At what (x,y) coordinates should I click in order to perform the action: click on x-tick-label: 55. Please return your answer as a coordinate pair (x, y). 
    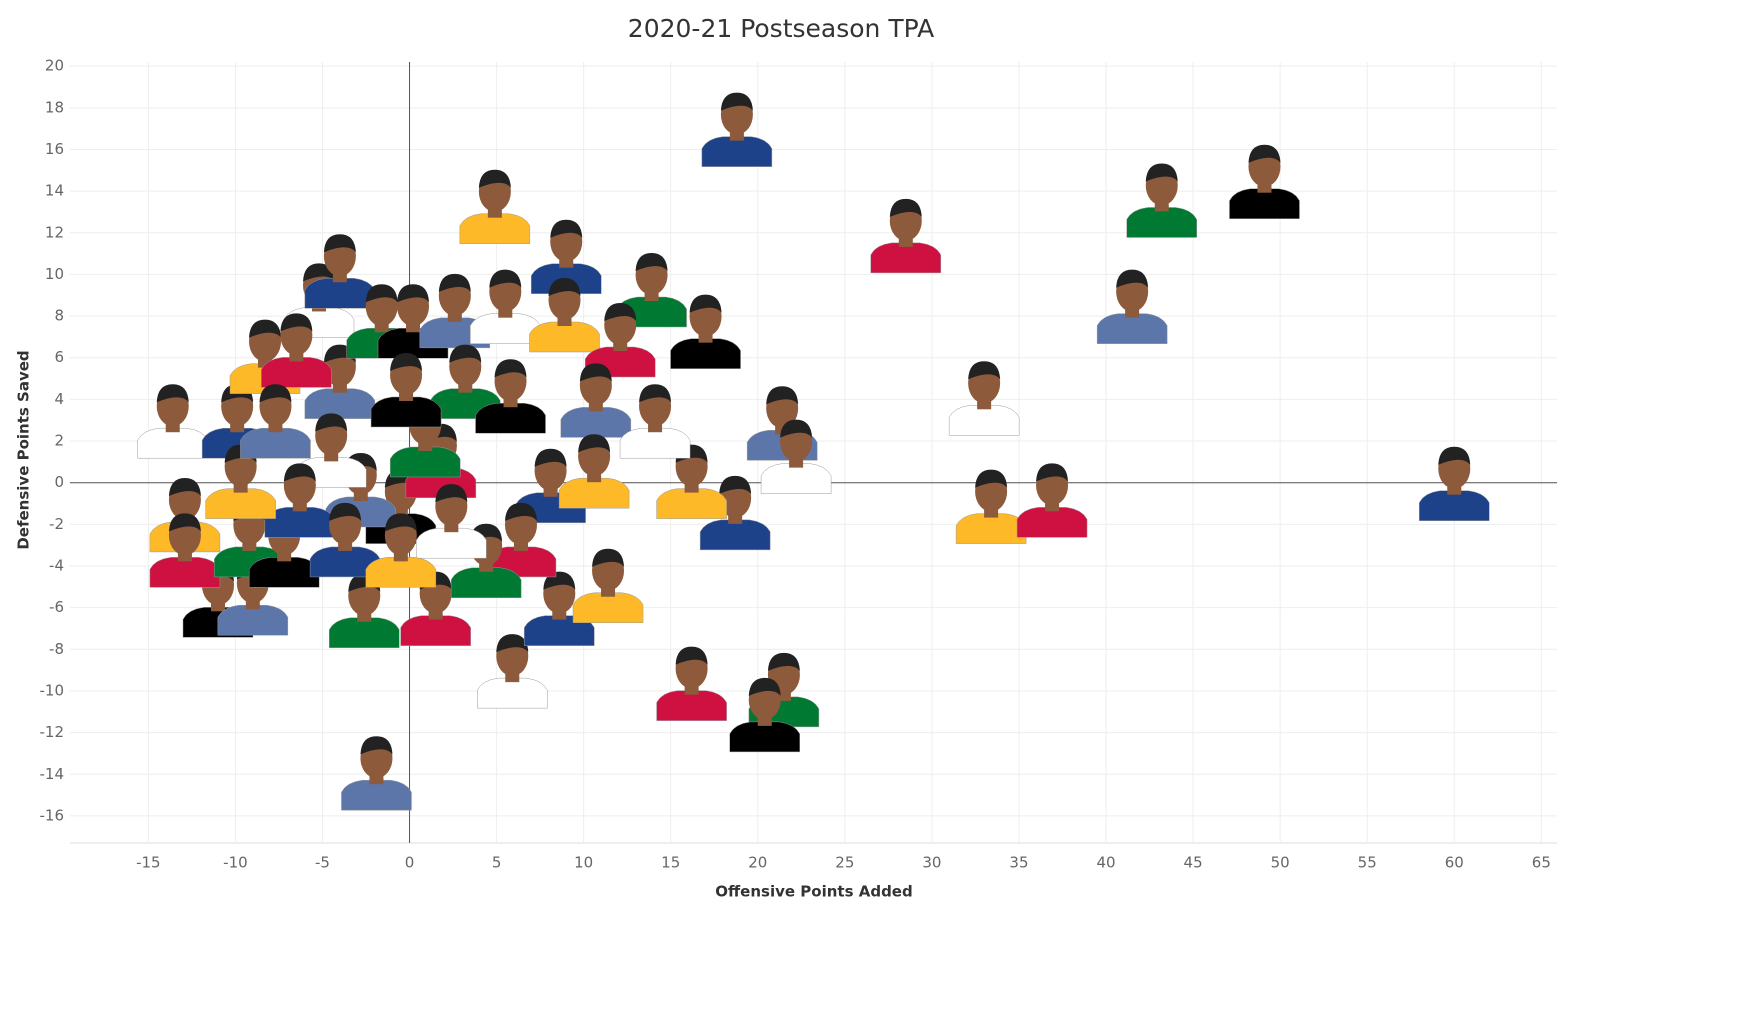
    Looking at the image, I should click on (1367, 863).